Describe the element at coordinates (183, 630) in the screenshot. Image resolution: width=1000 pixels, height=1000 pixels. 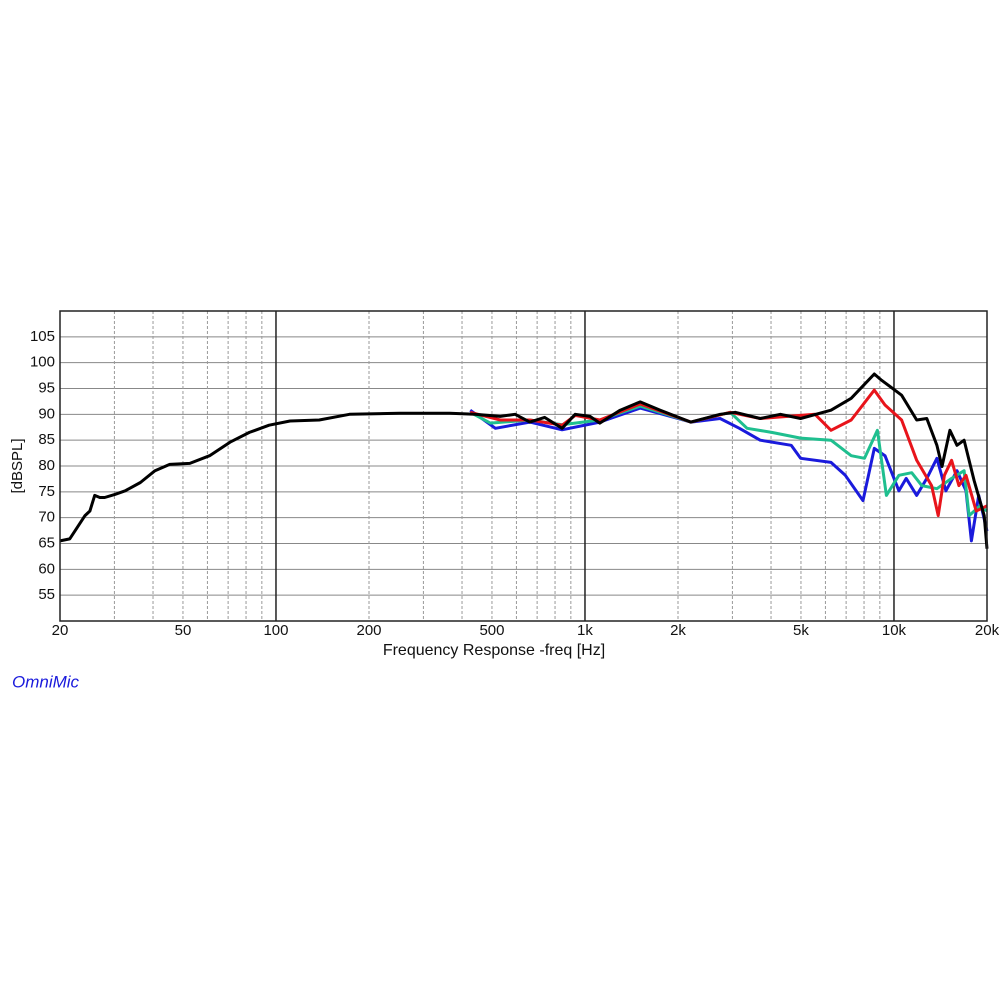
I see `x-tick-label: 50` at that location.